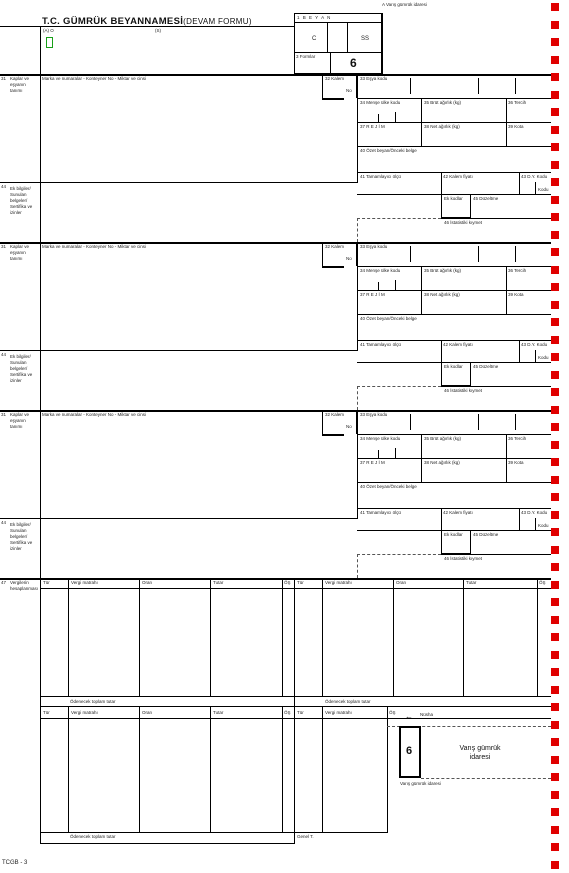  Describe the element at coordinates (93, 836) in the screenshot. I see `total-3: Ödenecek toplam tutar` at that location.